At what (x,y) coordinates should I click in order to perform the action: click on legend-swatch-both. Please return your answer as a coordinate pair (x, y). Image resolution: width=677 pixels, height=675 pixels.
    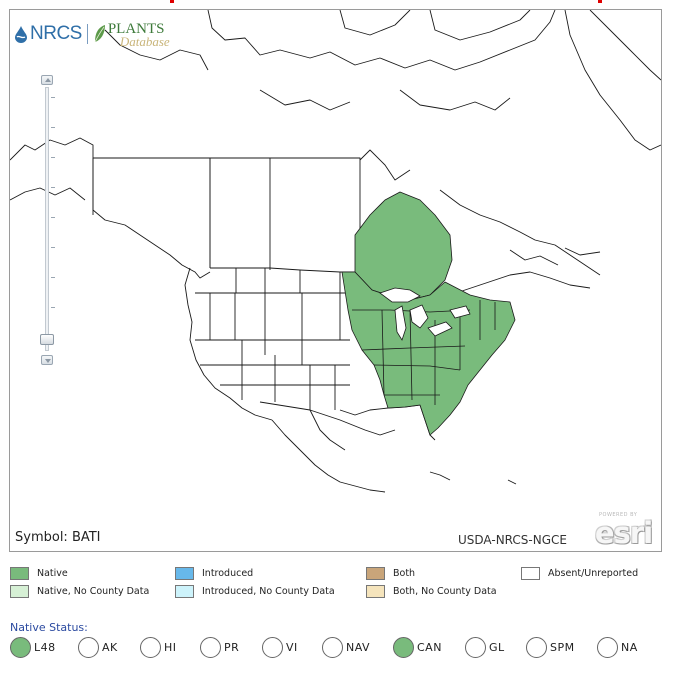
    Looking at the image, I should click on (375, 573).